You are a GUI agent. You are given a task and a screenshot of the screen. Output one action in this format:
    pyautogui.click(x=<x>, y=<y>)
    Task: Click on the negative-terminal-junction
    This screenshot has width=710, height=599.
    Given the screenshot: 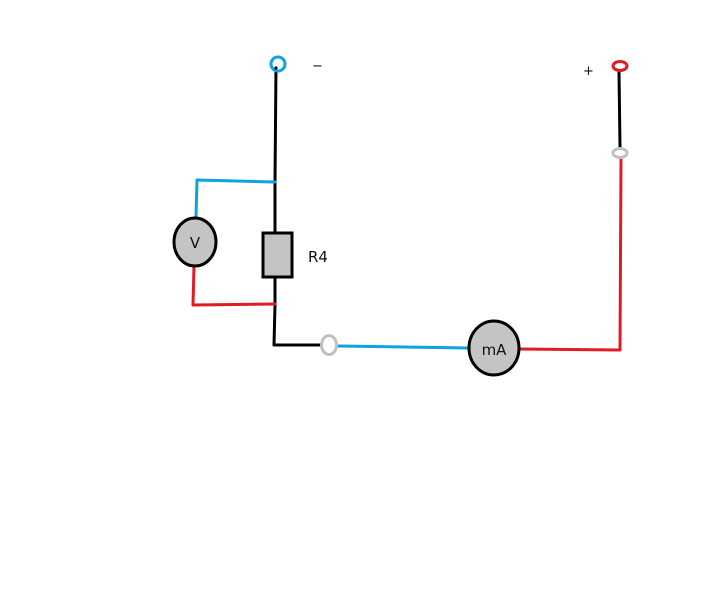 What is the action you would take?
    pyautogui.click(x=276, y=68)
    